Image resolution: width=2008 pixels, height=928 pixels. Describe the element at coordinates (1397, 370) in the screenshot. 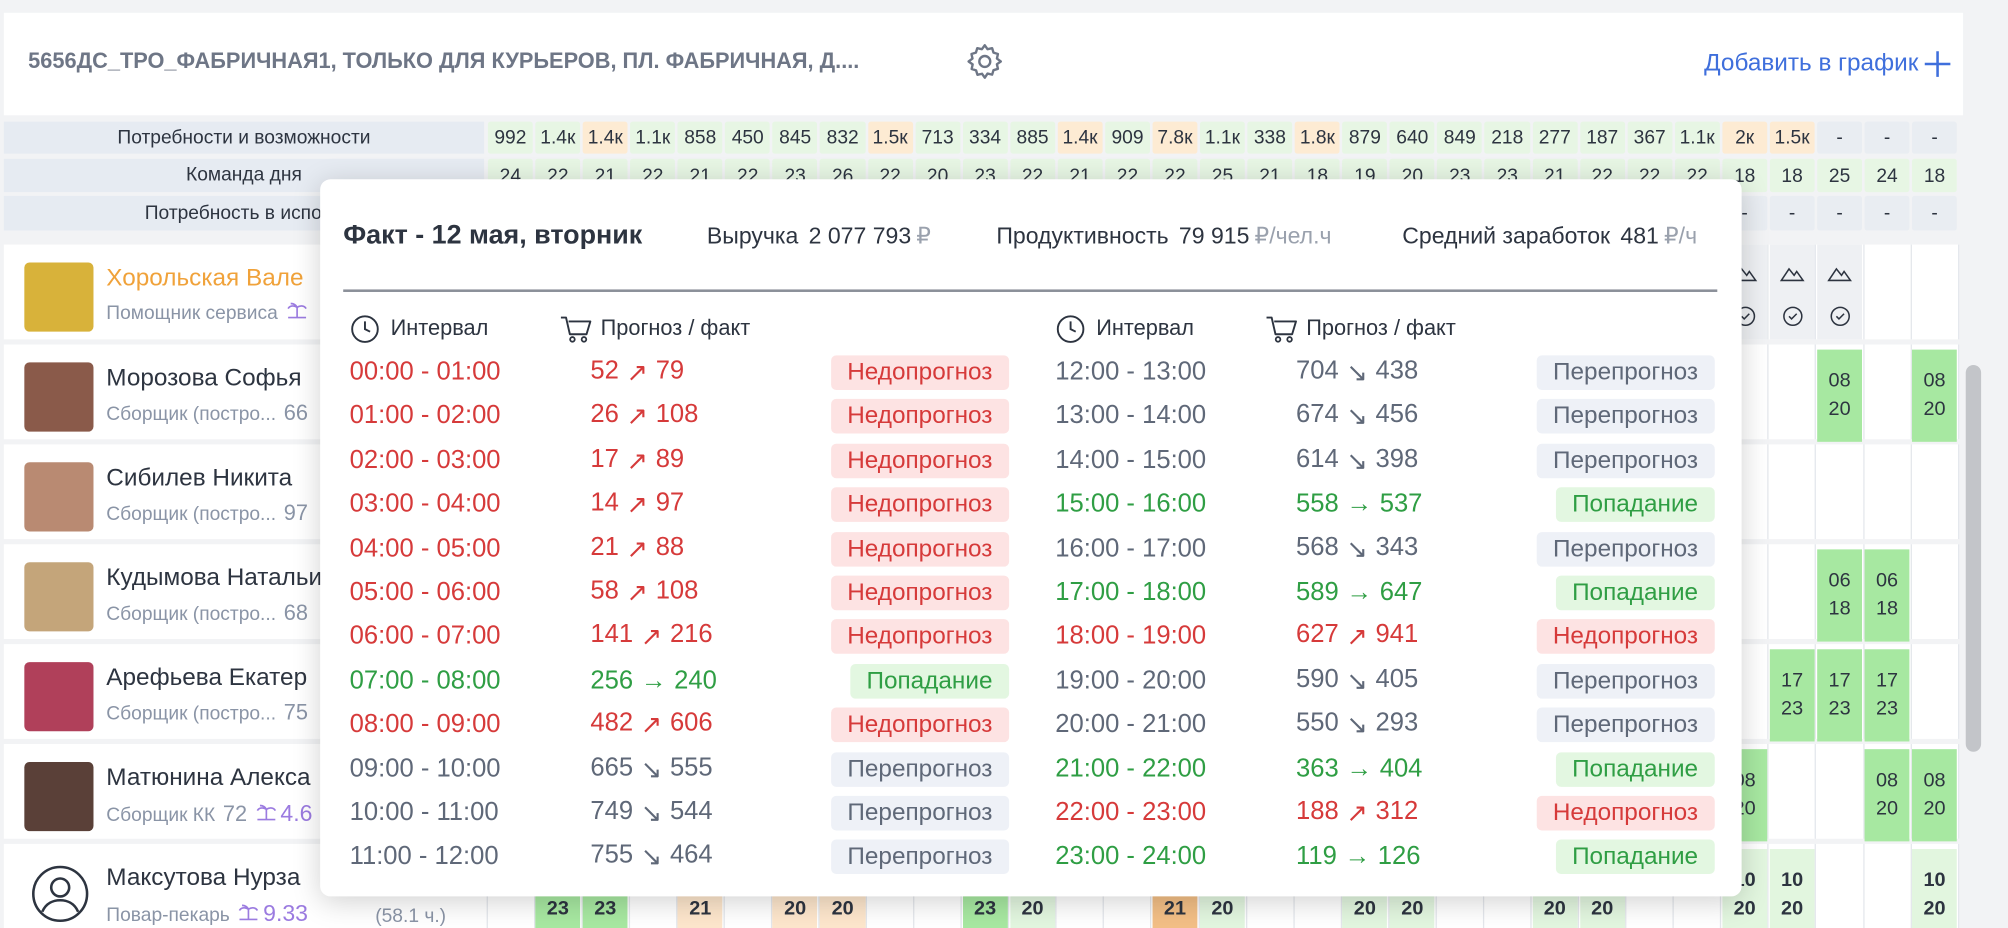

I see `fact: 438` at that location.